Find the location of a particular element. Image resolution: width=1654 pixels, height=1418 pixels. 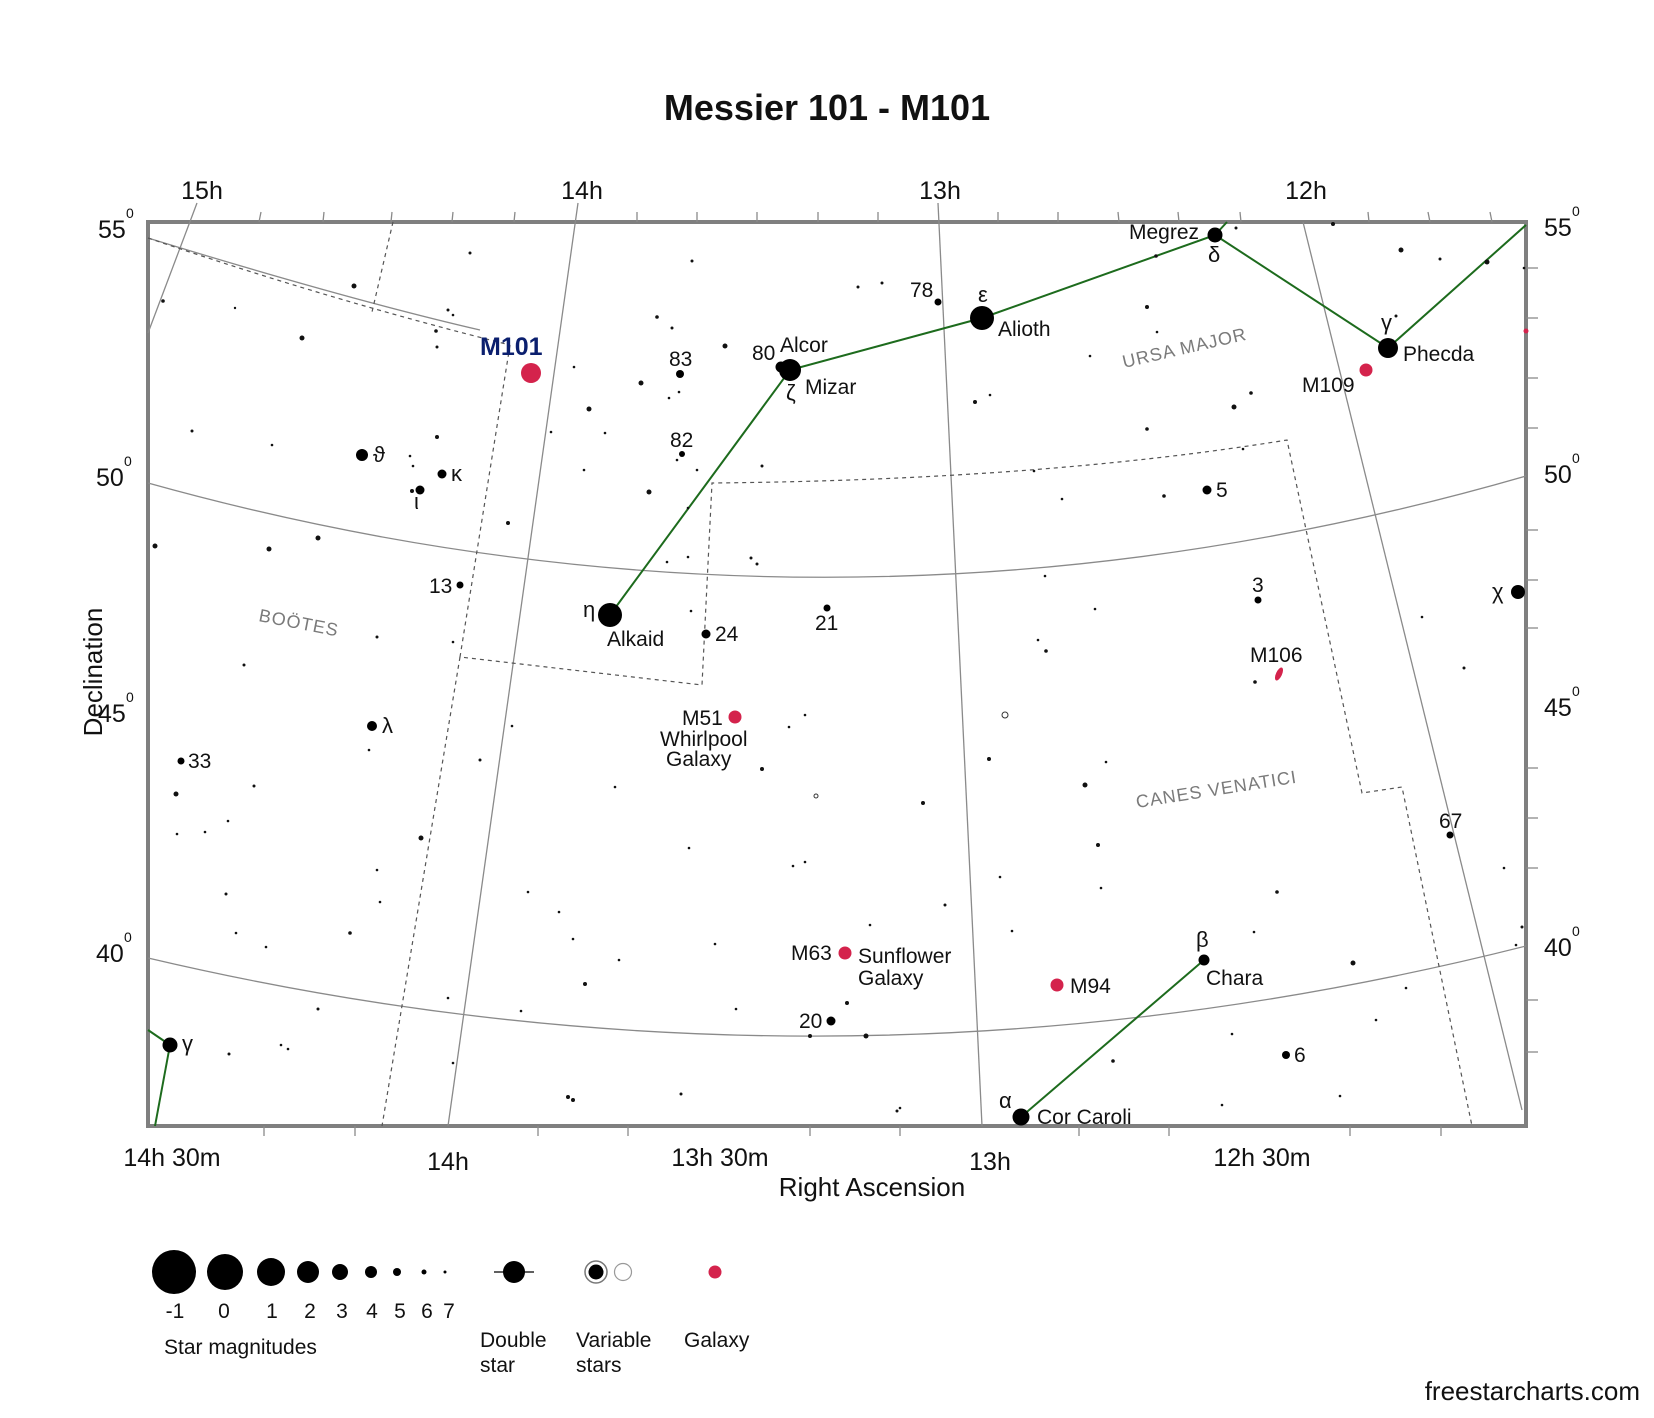

star-alkaid is located at coordinates (610, 615).